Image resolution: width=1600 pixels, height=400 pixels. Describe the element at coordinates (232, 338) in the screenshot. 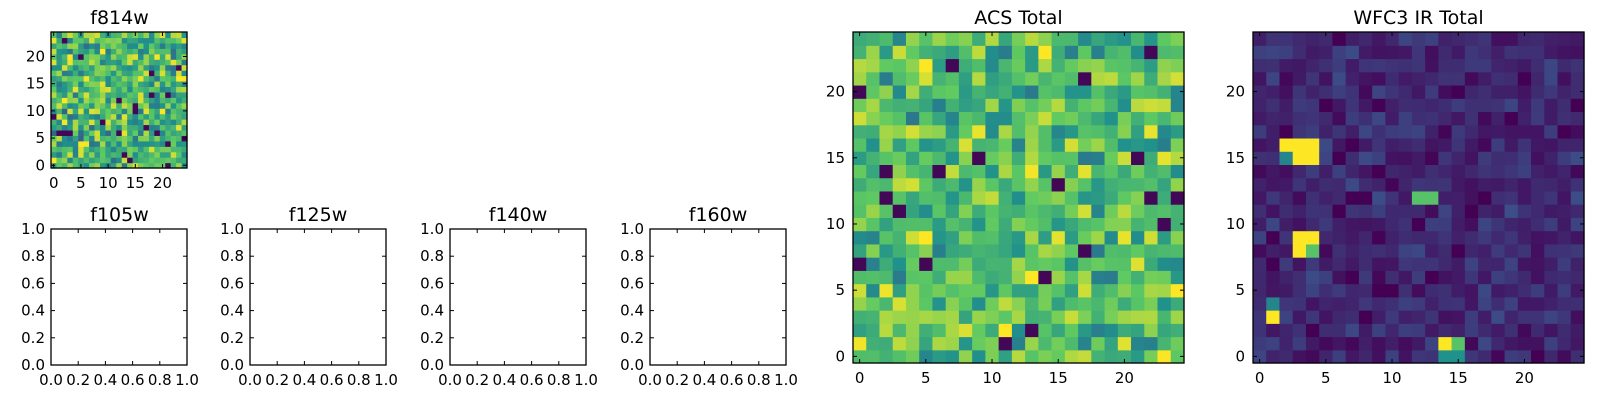

I see `y-tick-label: 0.2` at that location.